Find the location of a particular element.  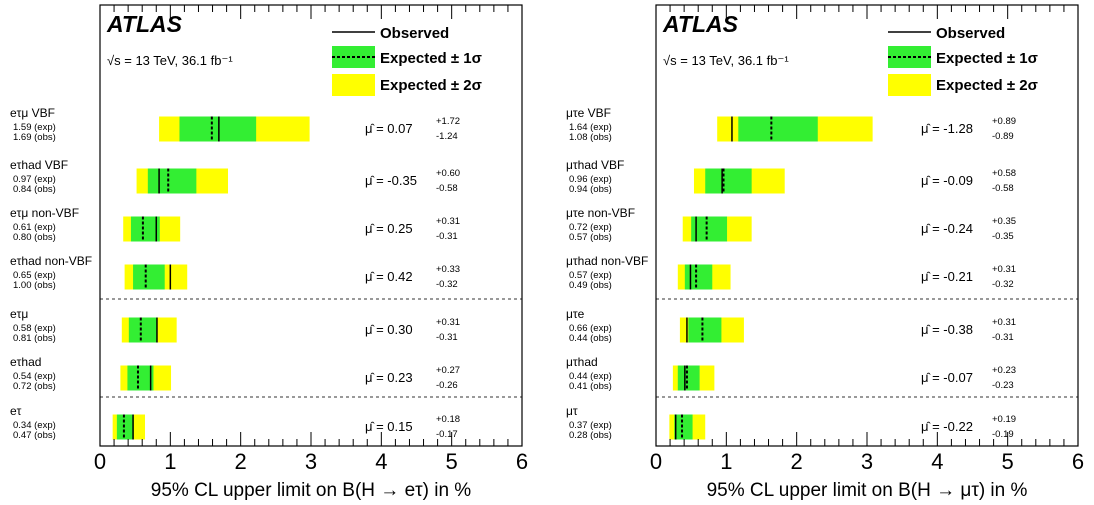

row-expected-text: 0.34 (exp) is located at coordinates (34, 425).